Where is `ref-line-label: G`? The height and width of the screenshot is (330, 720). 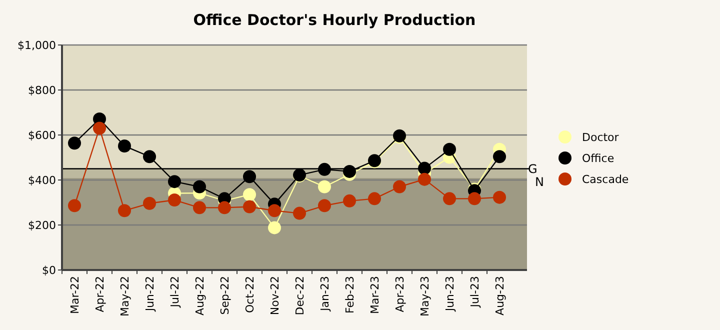
ref-line-label: G is located at coordinates (533, 169).